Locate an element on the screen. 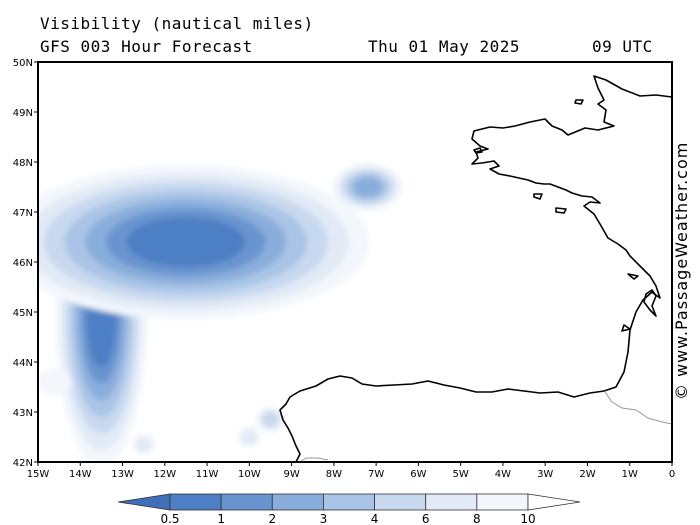 The image size is (700, 525). lon-tick-label: 13W is located at coordinates (122, 474).